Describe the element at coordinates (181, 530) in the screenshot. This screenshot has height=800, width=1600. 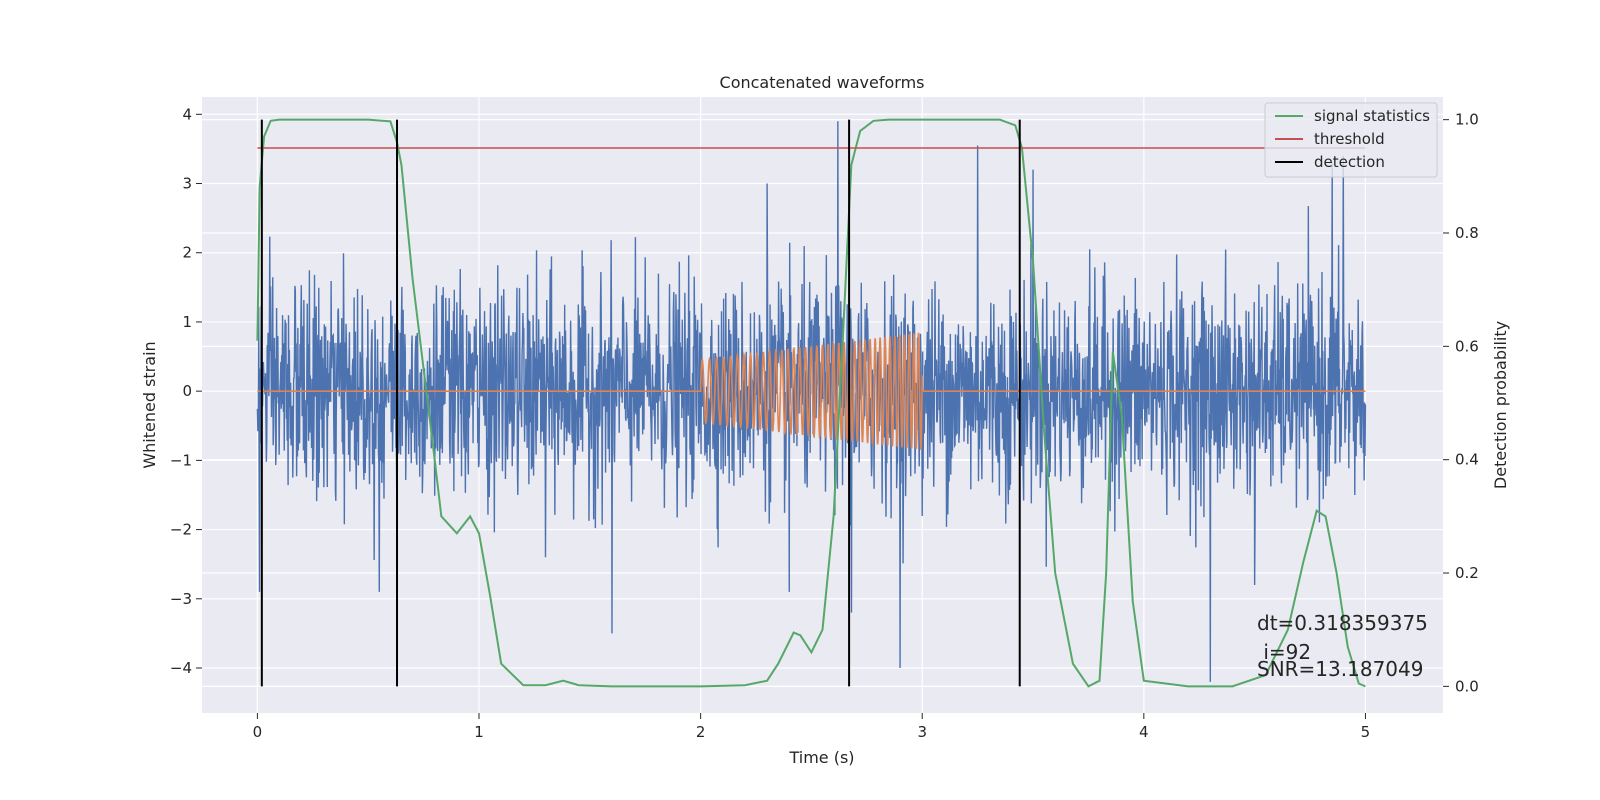
I see `left-tick-label: −2` at that location.